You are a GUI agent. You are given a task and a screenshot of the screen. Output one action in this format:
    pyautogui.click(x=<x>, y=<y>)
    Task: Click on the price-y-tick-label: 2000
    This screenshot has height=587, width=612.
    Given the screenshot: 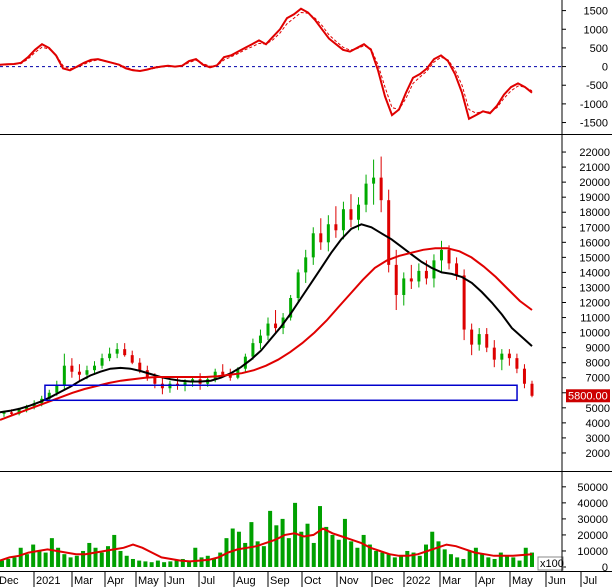 What is the action you would take?
    pyautogui.click(x=598, y=454)
    